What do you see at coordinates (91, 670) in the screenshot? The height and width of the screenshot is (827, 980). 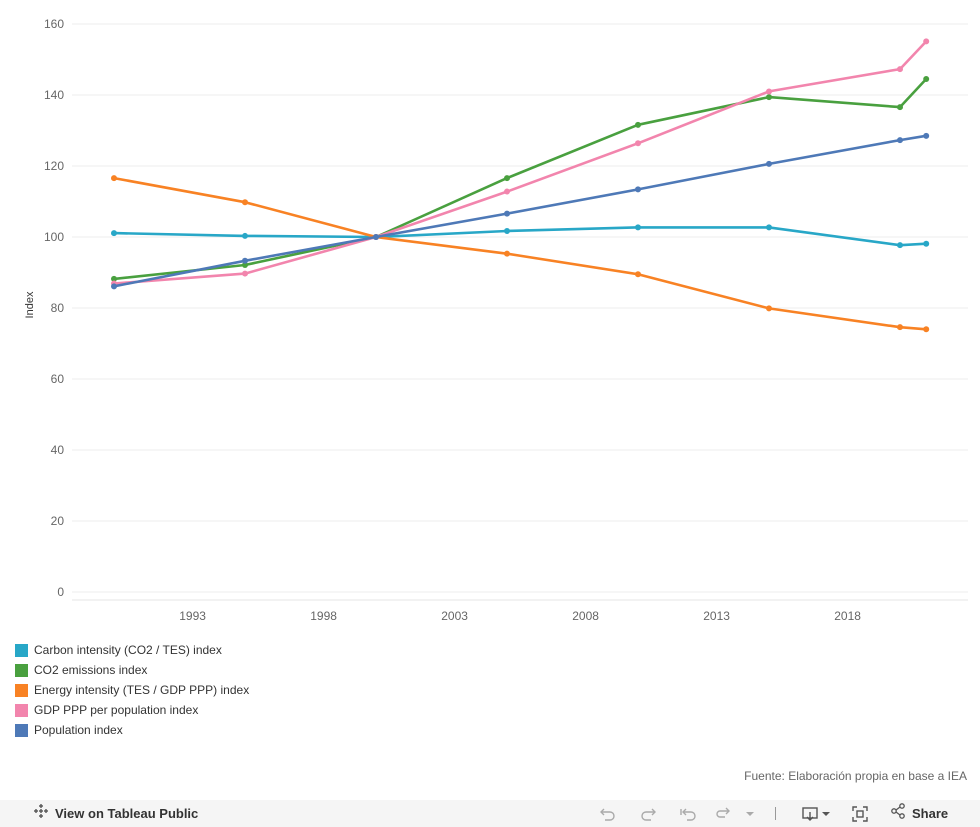 I see `legend-label: CO2 emissions index` at bounding box center [91, 670].